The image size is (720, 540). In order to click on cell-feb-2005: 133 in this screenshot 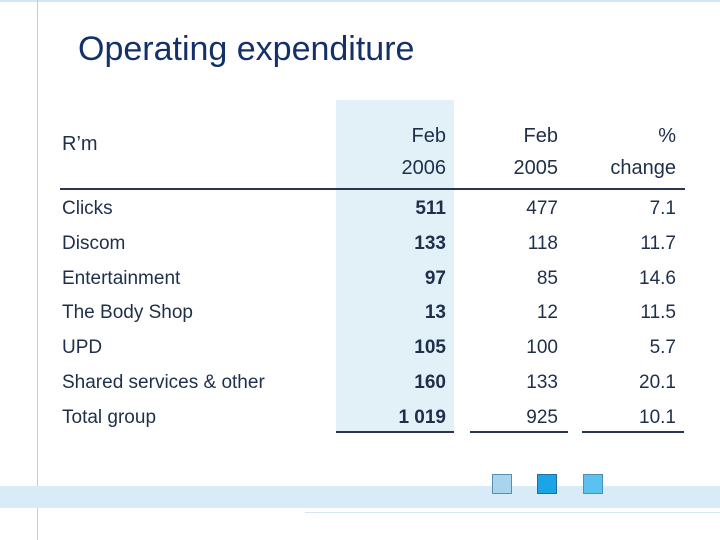, I will do `click(542, 382)`.